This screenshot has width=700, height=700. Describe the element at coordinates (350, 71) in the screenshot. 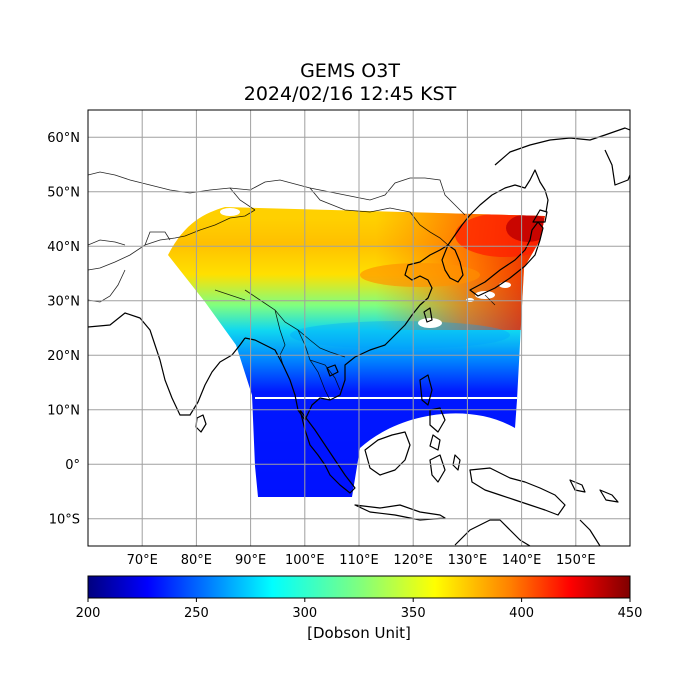

I see `map-title: GEMS O3T` at that location.